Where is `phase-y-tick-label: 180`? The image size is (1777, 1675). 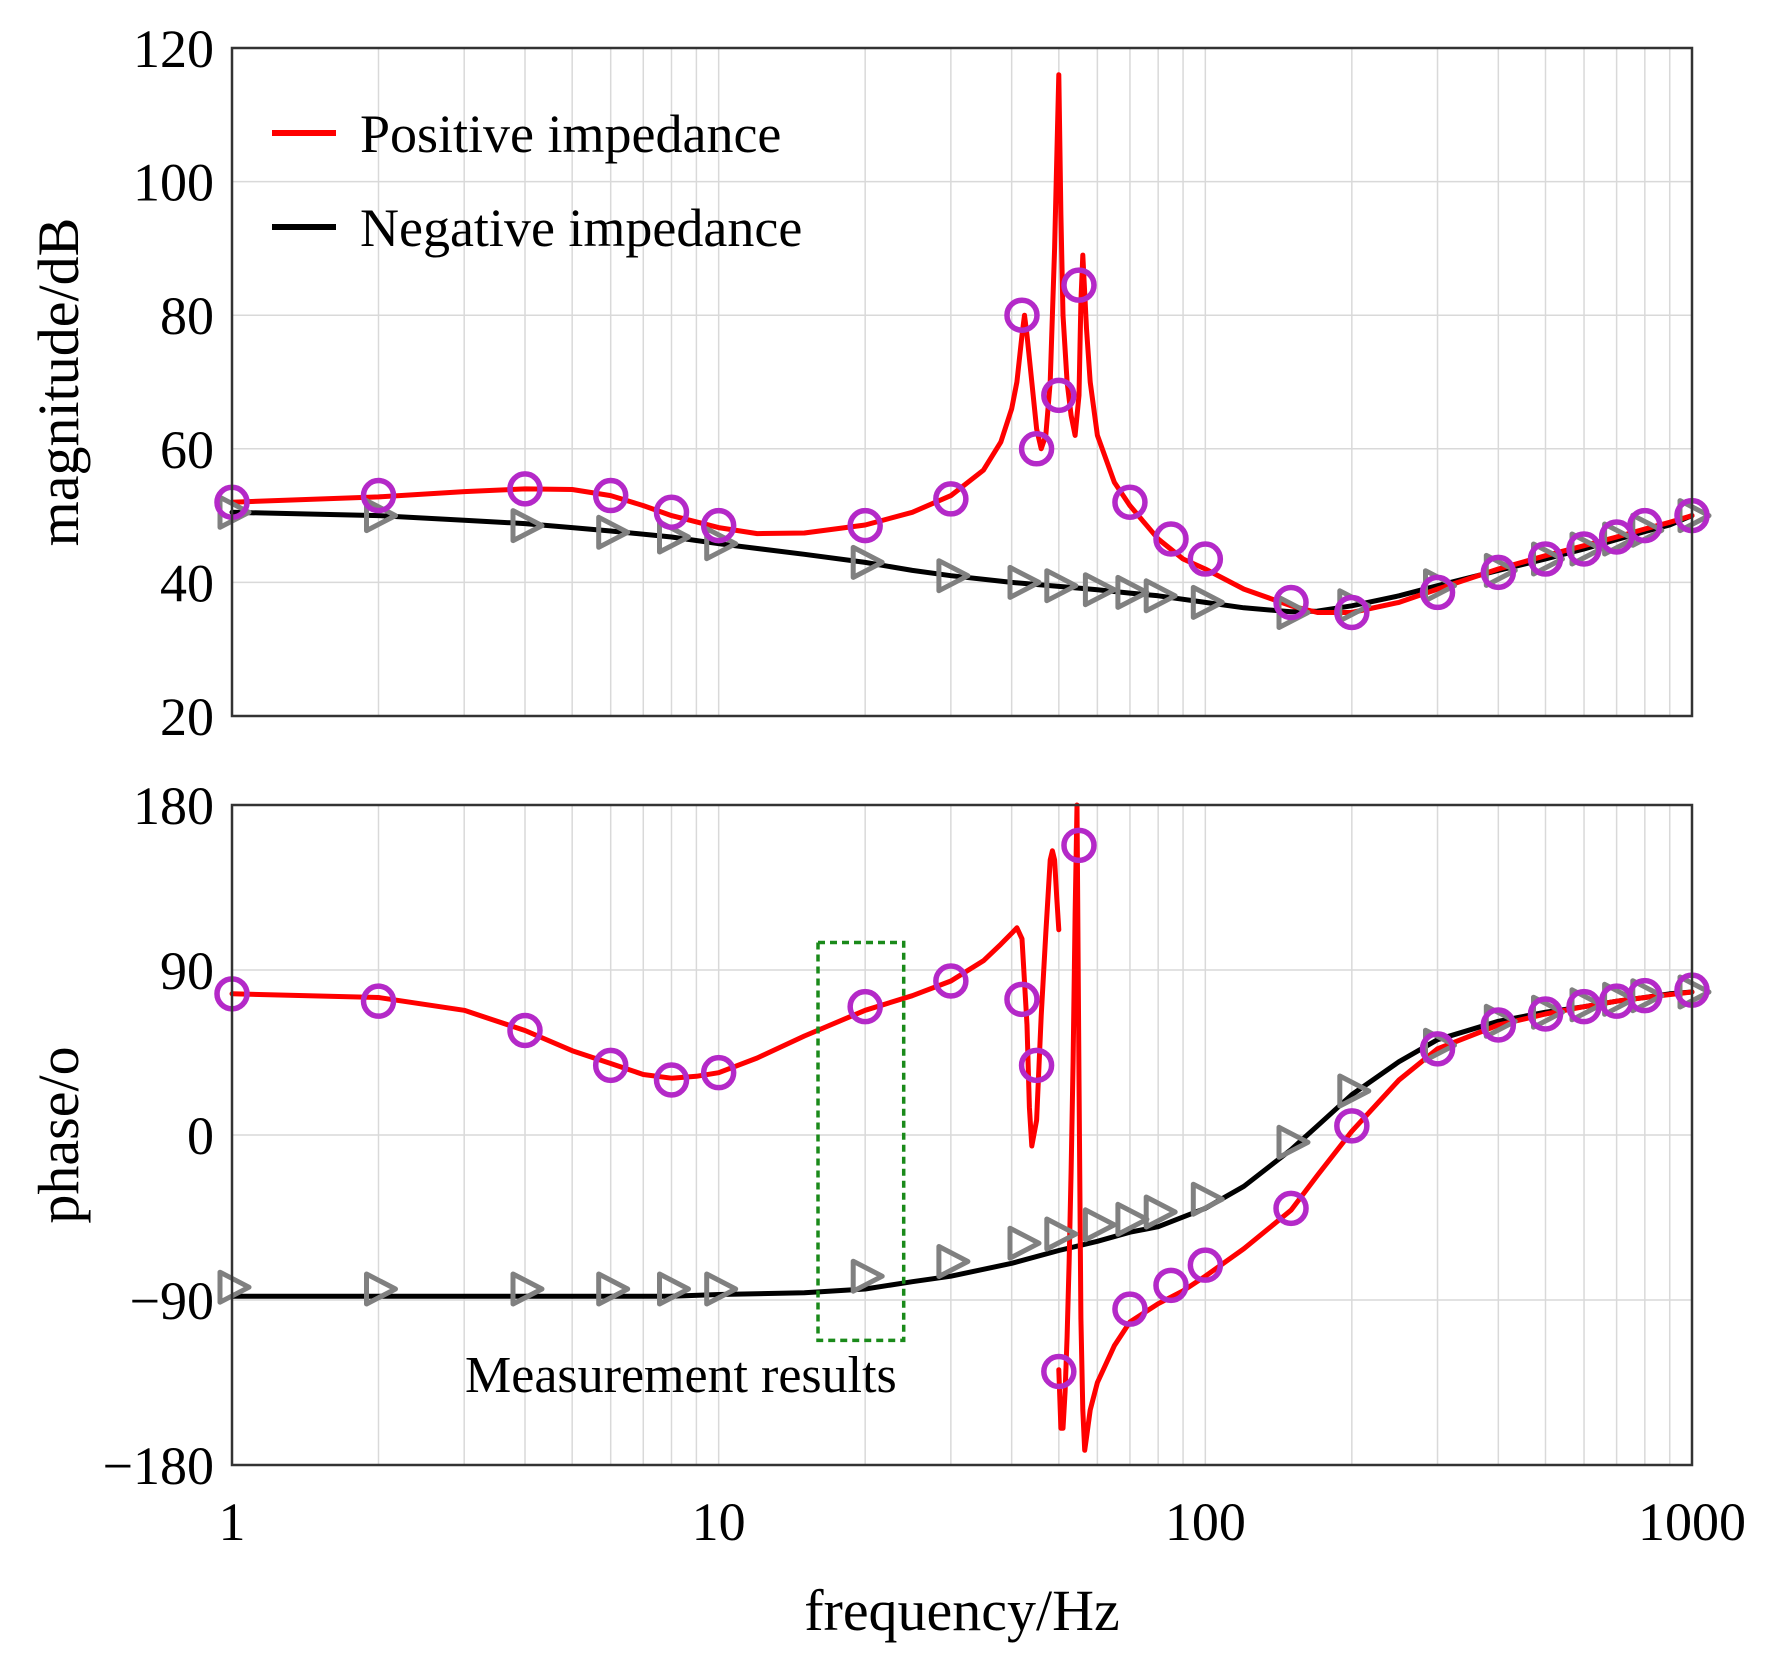 phase-y-tick-label: 180 is located at coordinates (173, 806).